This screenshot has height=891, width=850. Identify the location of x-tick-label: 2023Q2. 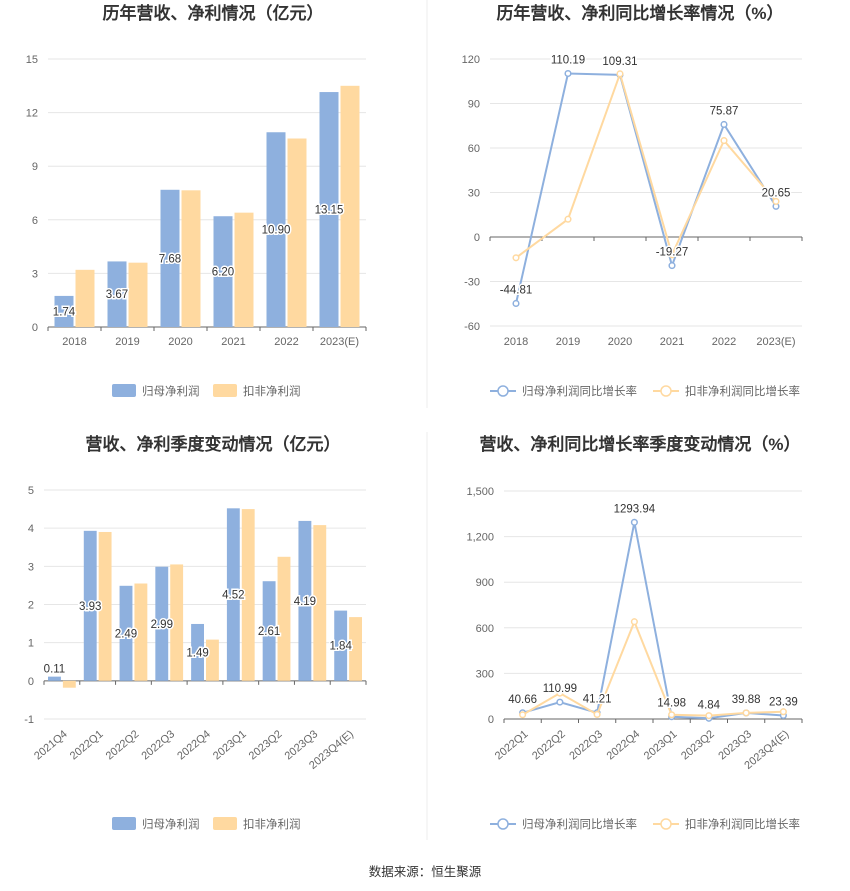
(698, 745).